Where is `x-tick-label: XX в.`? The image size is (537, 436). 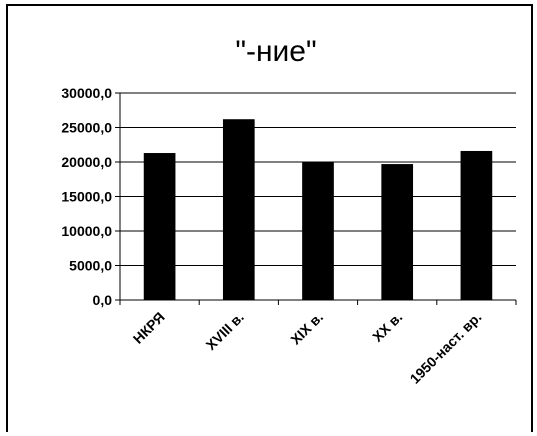
x-tick-label: XX в. is located at coordinates (387, 327).